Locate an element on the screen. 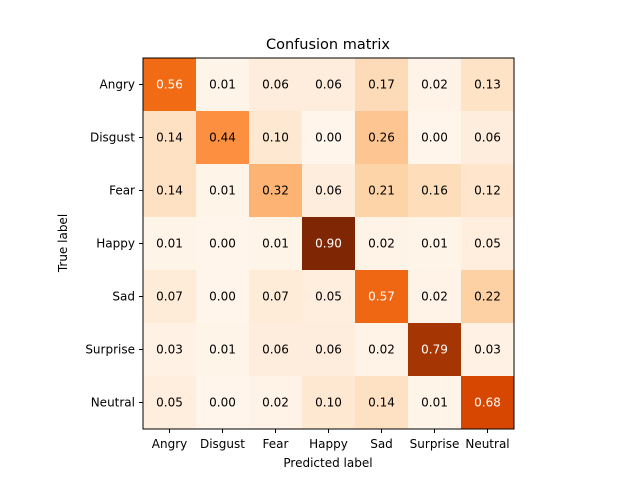 The width and height of the screenshot is (640, 480). x-axis-ticks: Angry Disgust Fear Happy Sad Surprise Neutral is located at coordinates (331, 440).